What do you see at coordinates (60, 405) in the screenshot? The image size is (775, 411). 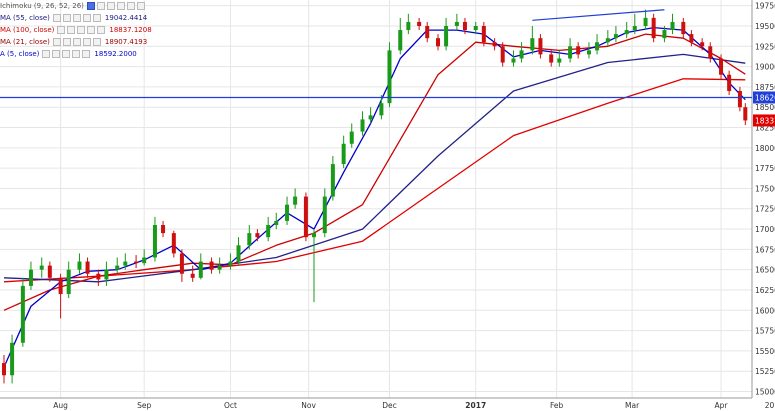 I see `x-tick-label: Aug` at bounding box center [60, 405].